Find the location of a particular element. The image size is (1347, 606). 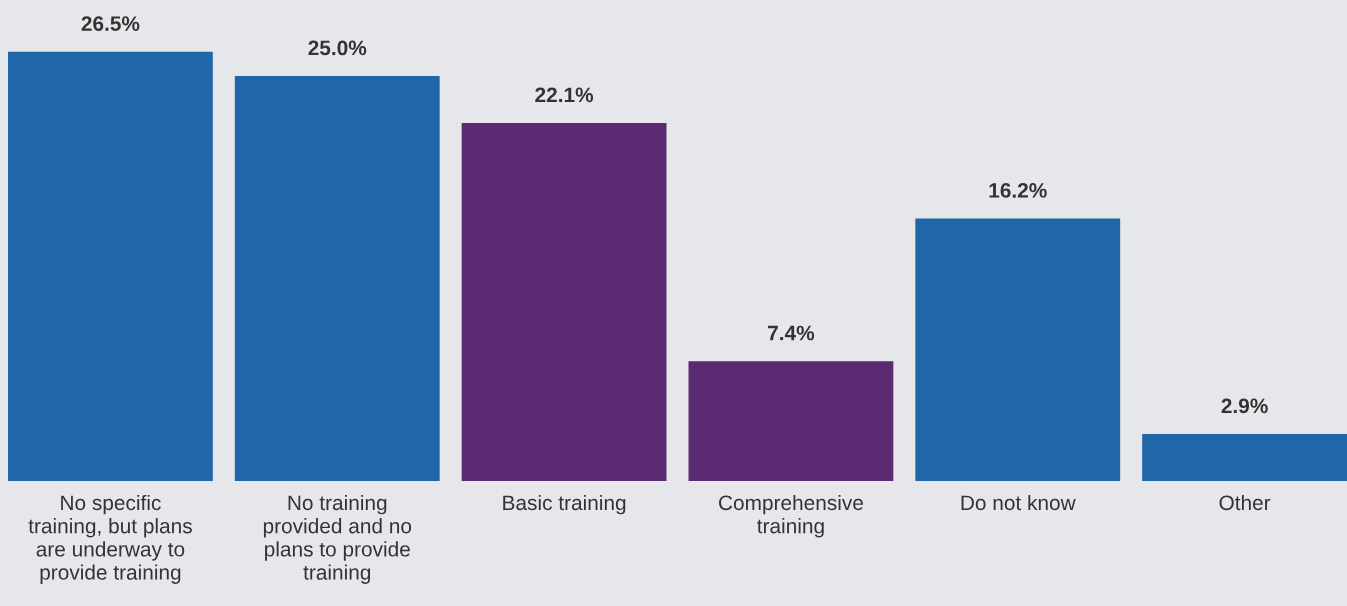

data-label: 2.9% is located at coordinates (1244, 406).